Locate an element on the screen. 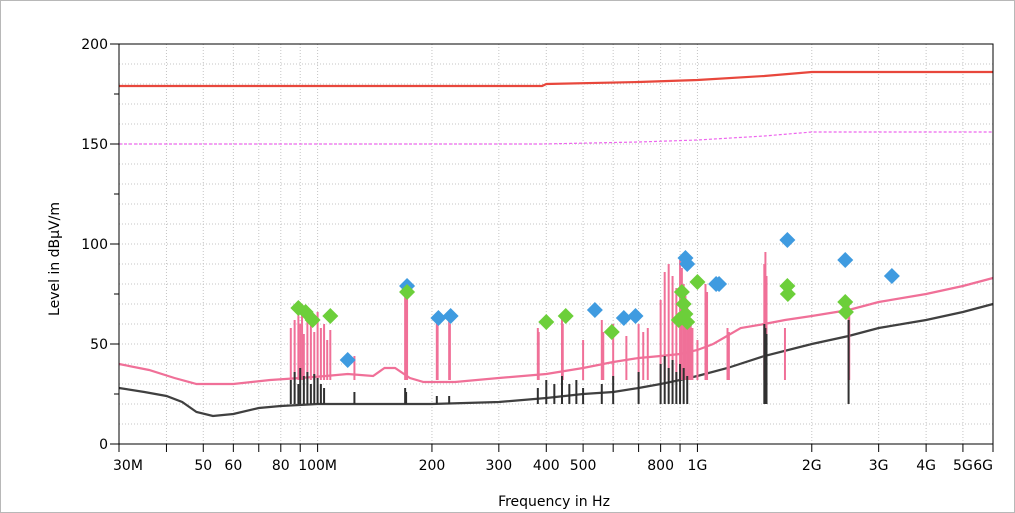 This screenshot has width=1015, height=513. x-tick-label: 100M is located at coordinates (317, 466).